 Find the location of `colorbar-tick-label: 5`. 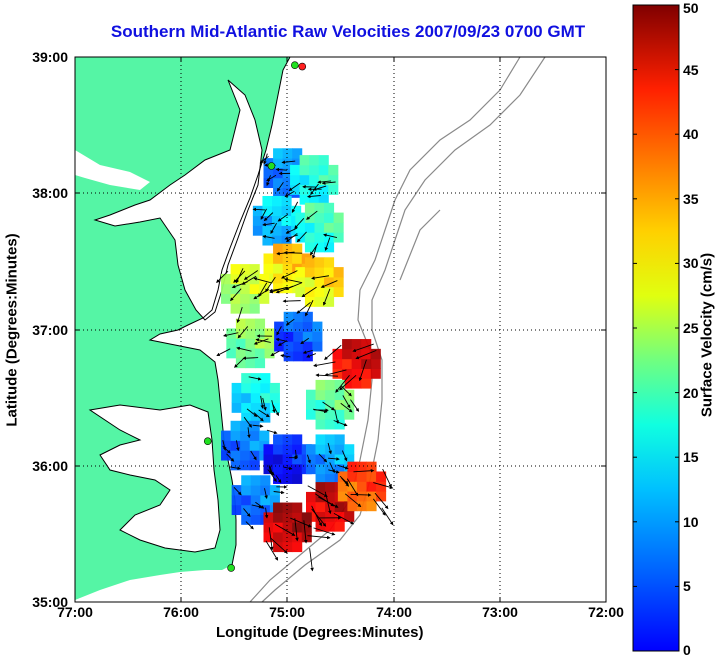

colorbar-tick-label: 5 is located at coordinates (687, 586).